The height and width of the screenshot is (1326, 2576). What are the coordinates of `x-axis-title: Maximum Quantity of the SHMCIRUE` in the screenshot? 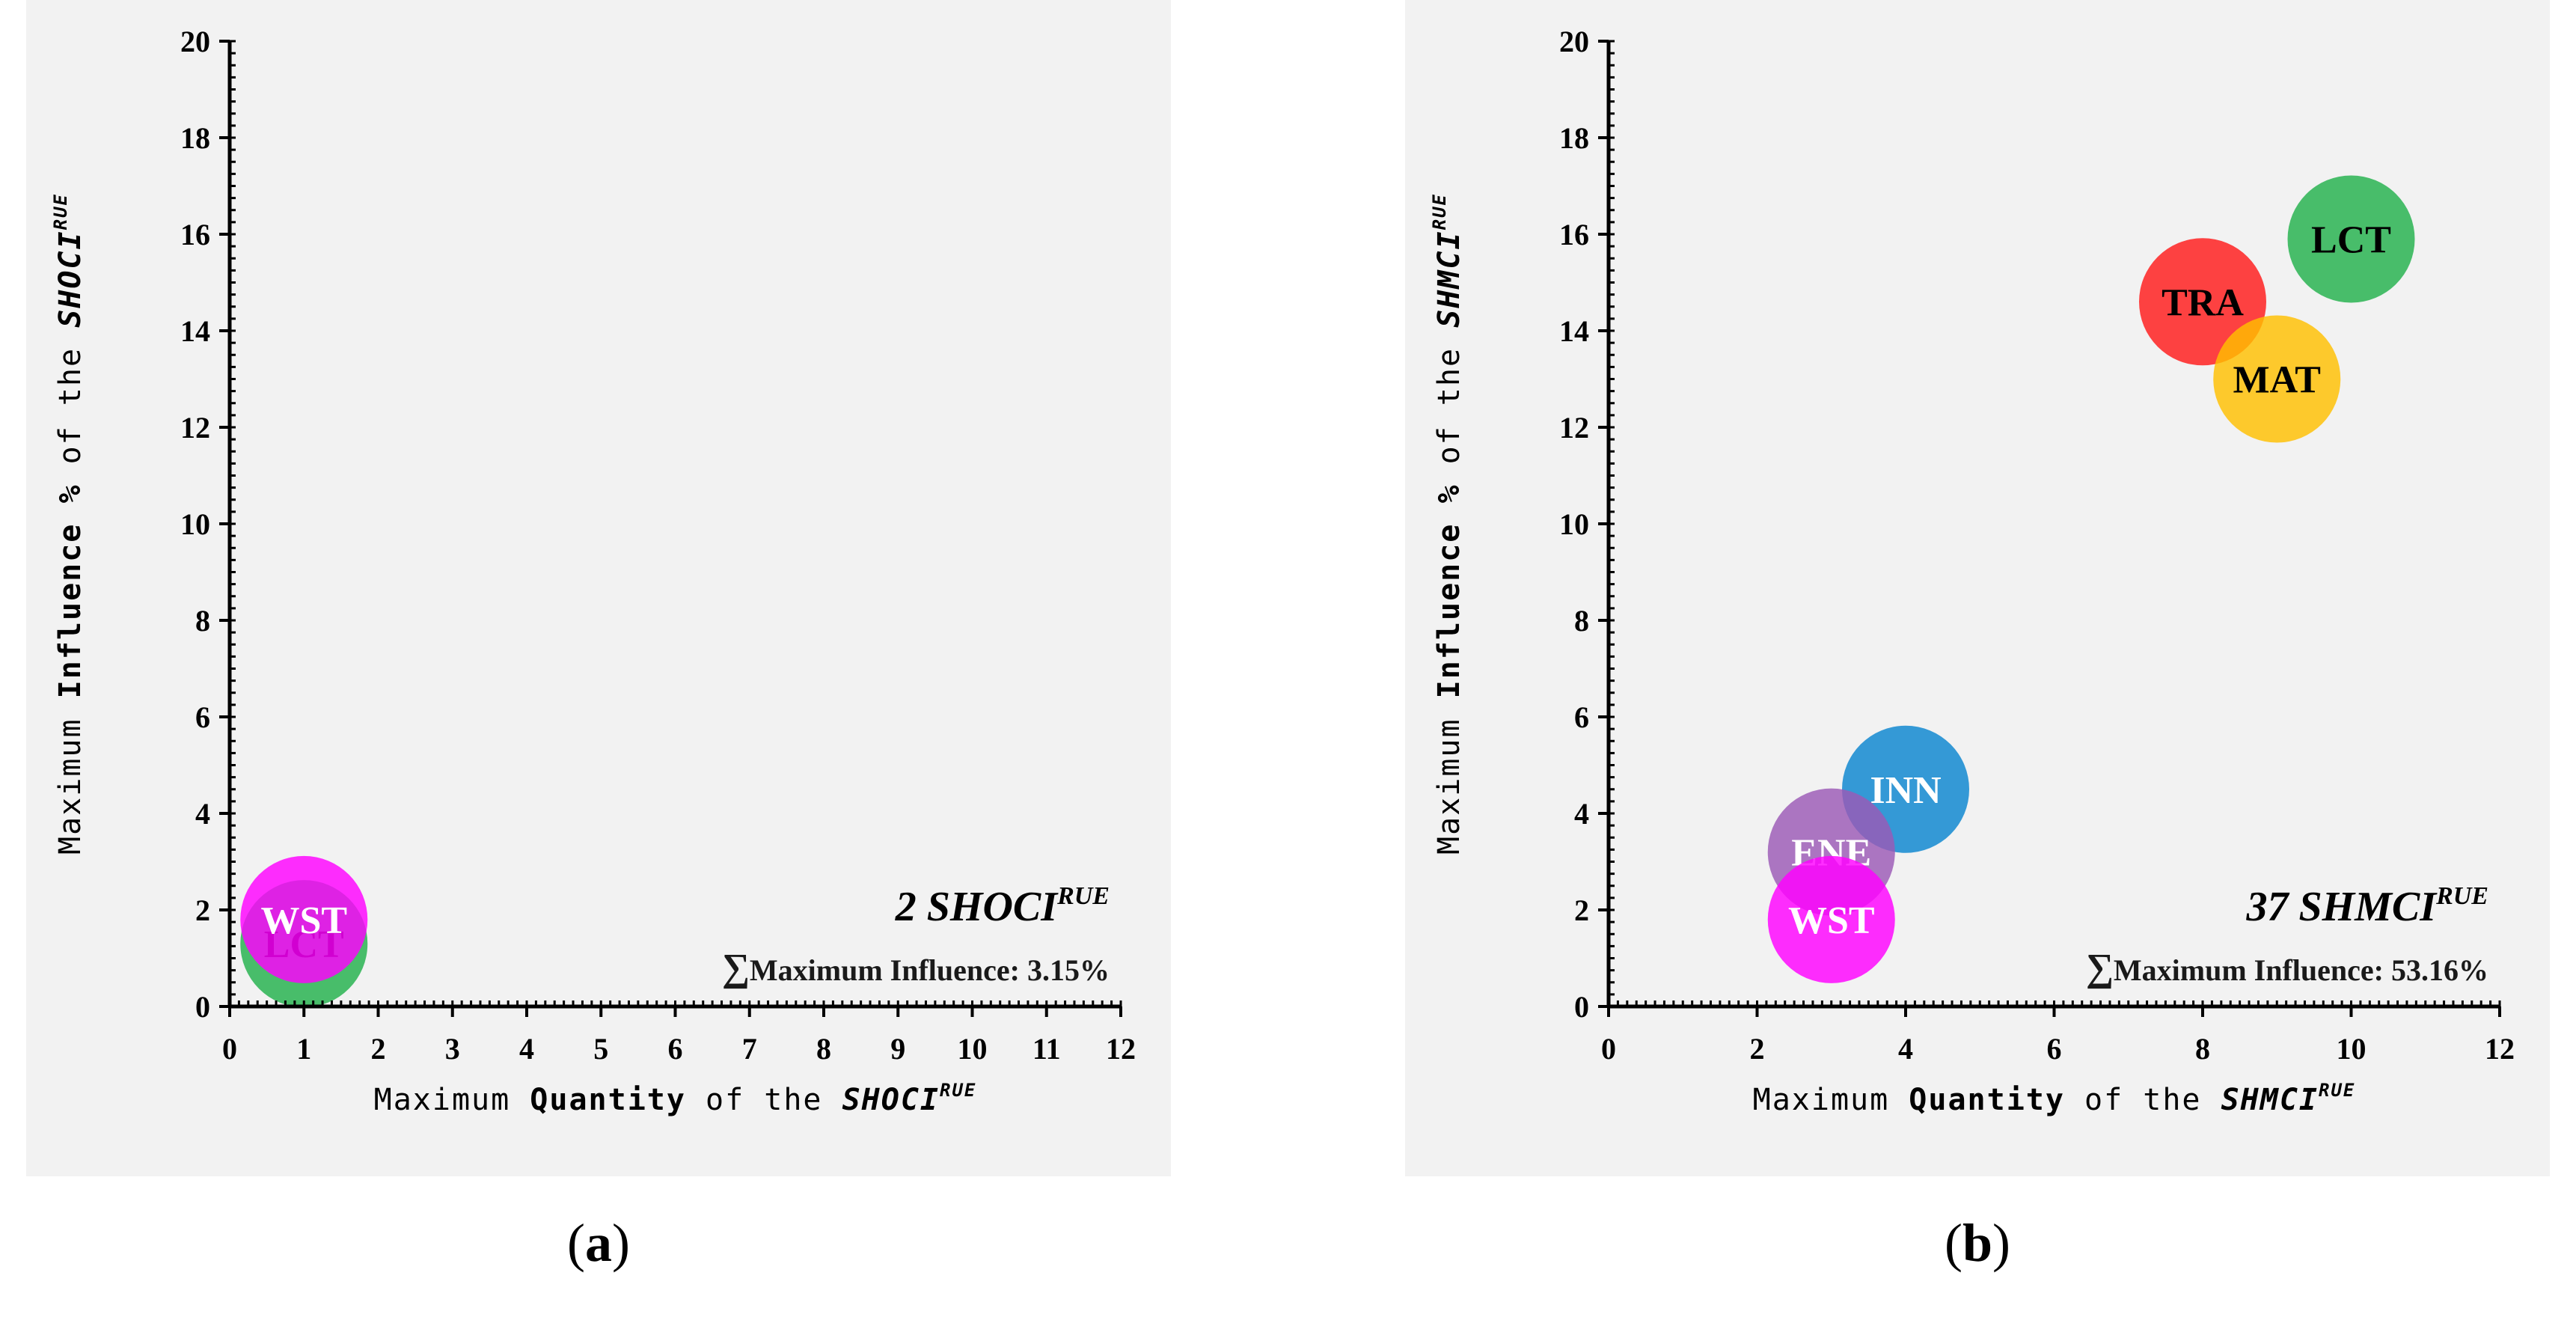 It's located at (2054, 1098).